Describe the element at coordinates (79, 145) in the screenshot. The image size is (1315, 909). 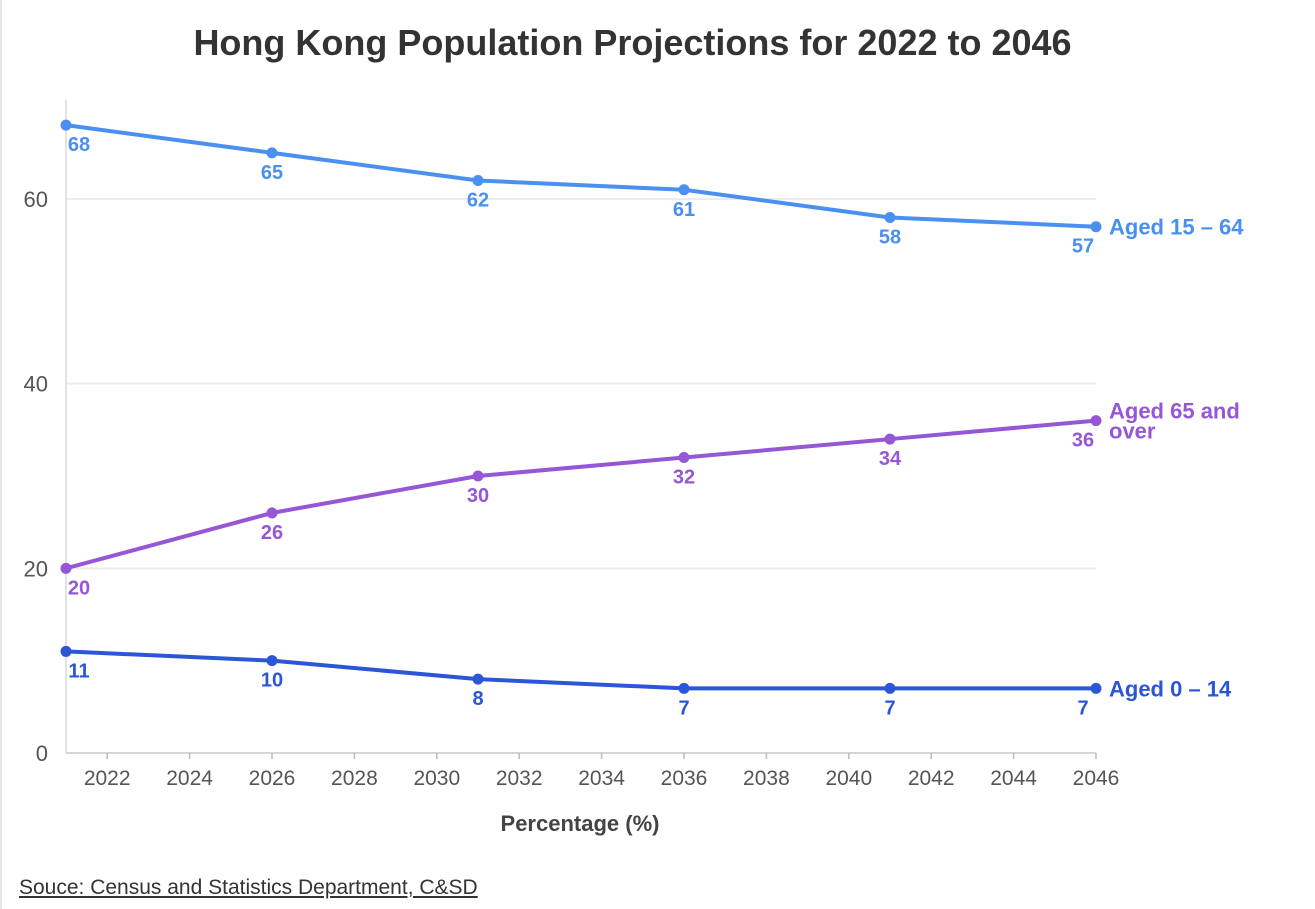
I see `series-1-data-label-2021: 68` at that location.